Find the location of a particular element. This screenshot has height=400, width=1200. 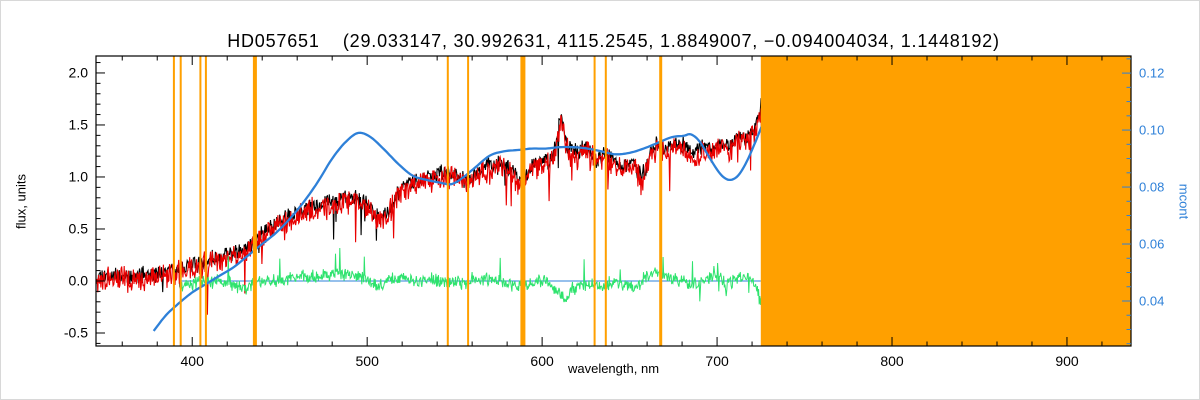

y-right-tick-label: 0.12 is located at coordinates (1151, 73).